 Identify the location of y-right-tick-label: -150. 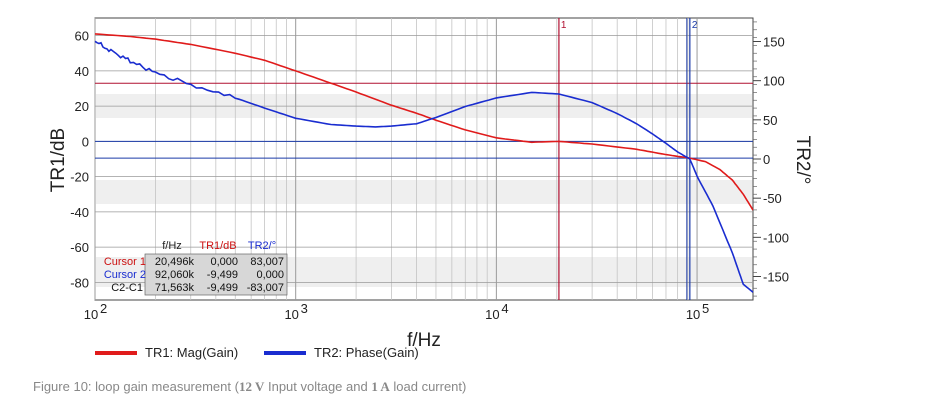
(776, 277).